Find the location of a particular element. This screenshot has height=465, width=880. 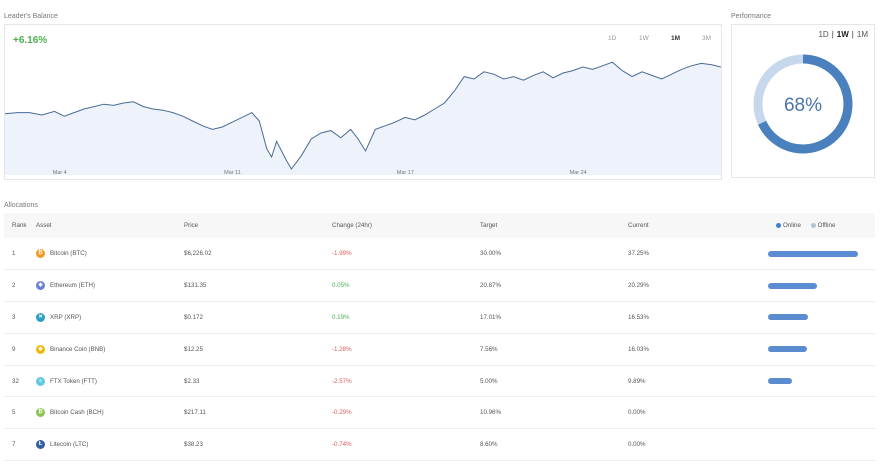

cell-change: 0.19% is located at coordinates (341, 317).